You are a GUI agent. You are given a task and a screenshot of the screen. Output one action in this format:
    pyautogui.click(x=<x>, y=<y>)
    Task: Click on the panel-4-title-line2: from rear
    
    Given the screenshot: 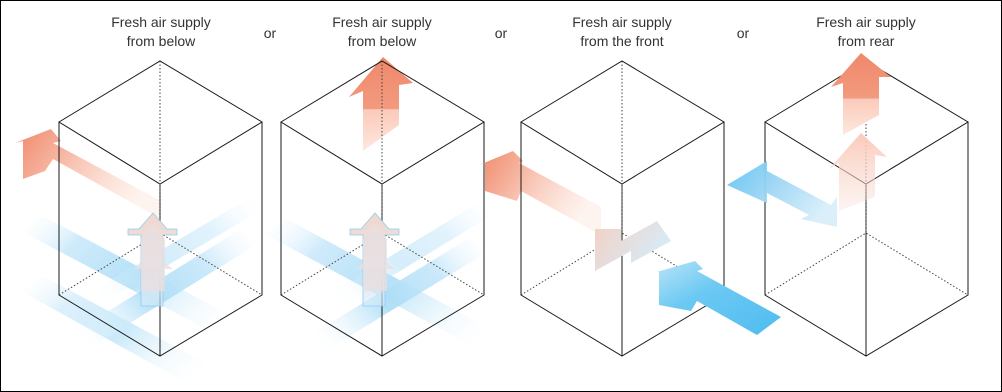 What is the action you would take?
    pyautogui.click(x=866, y=41)
    